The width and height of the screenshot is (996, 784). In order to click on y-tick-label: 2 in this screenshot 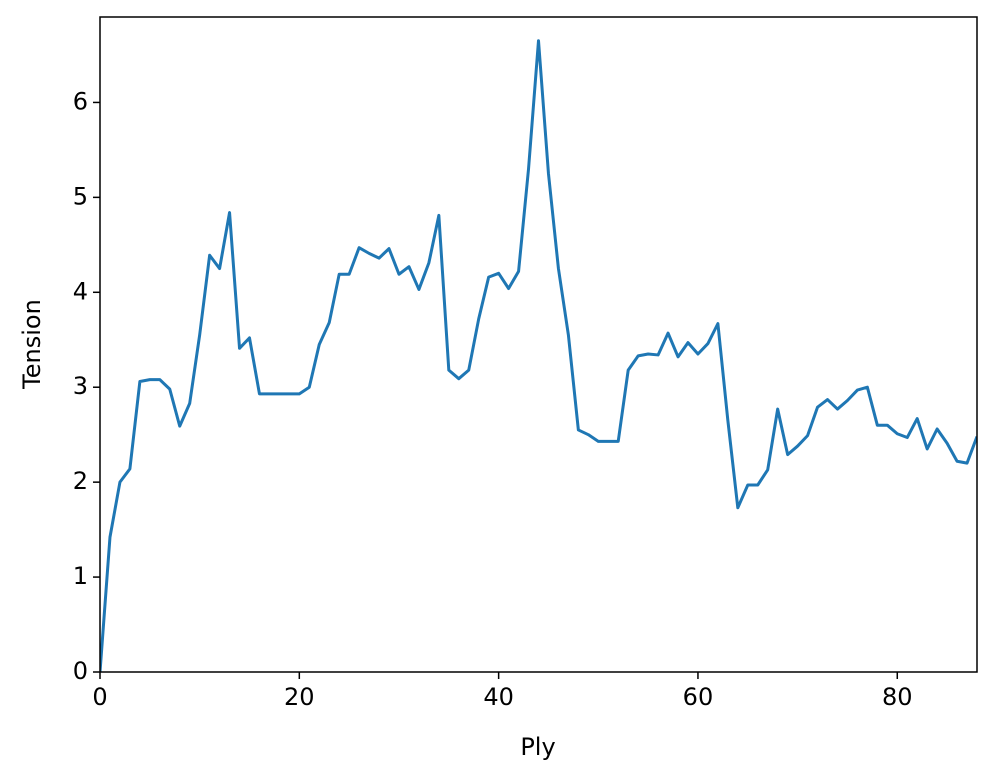, I will do `click(80, 481)`.